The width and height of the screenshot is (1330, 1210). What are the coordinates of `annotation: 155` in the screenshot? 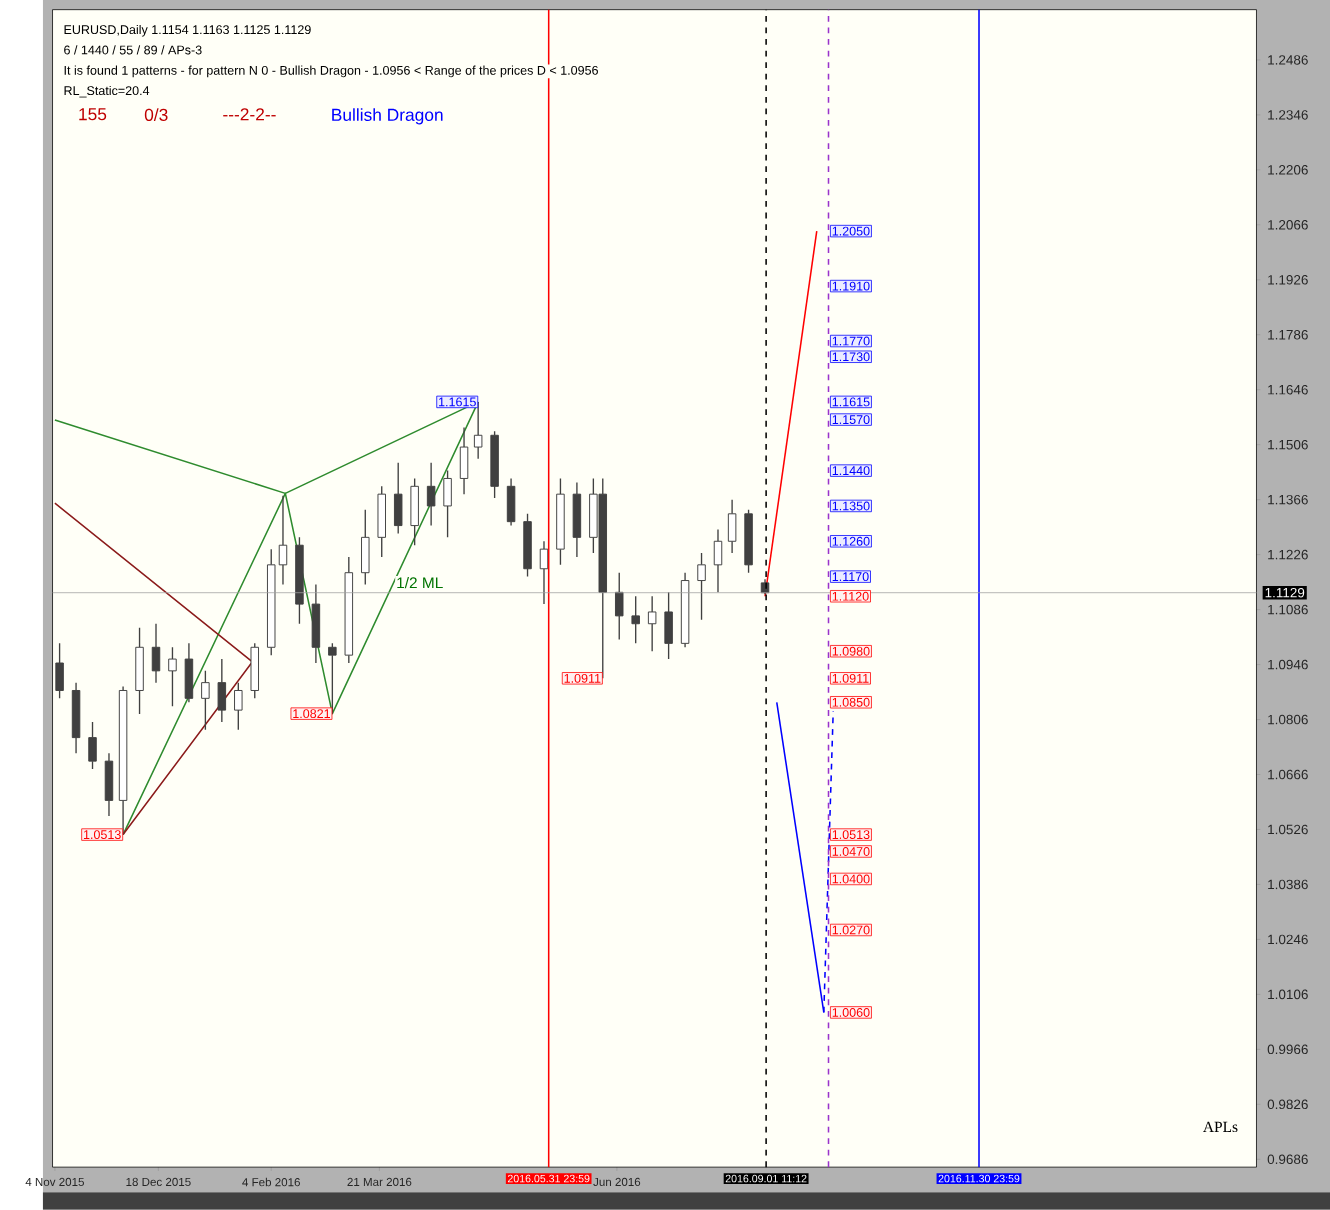 It's located at (93, 114).